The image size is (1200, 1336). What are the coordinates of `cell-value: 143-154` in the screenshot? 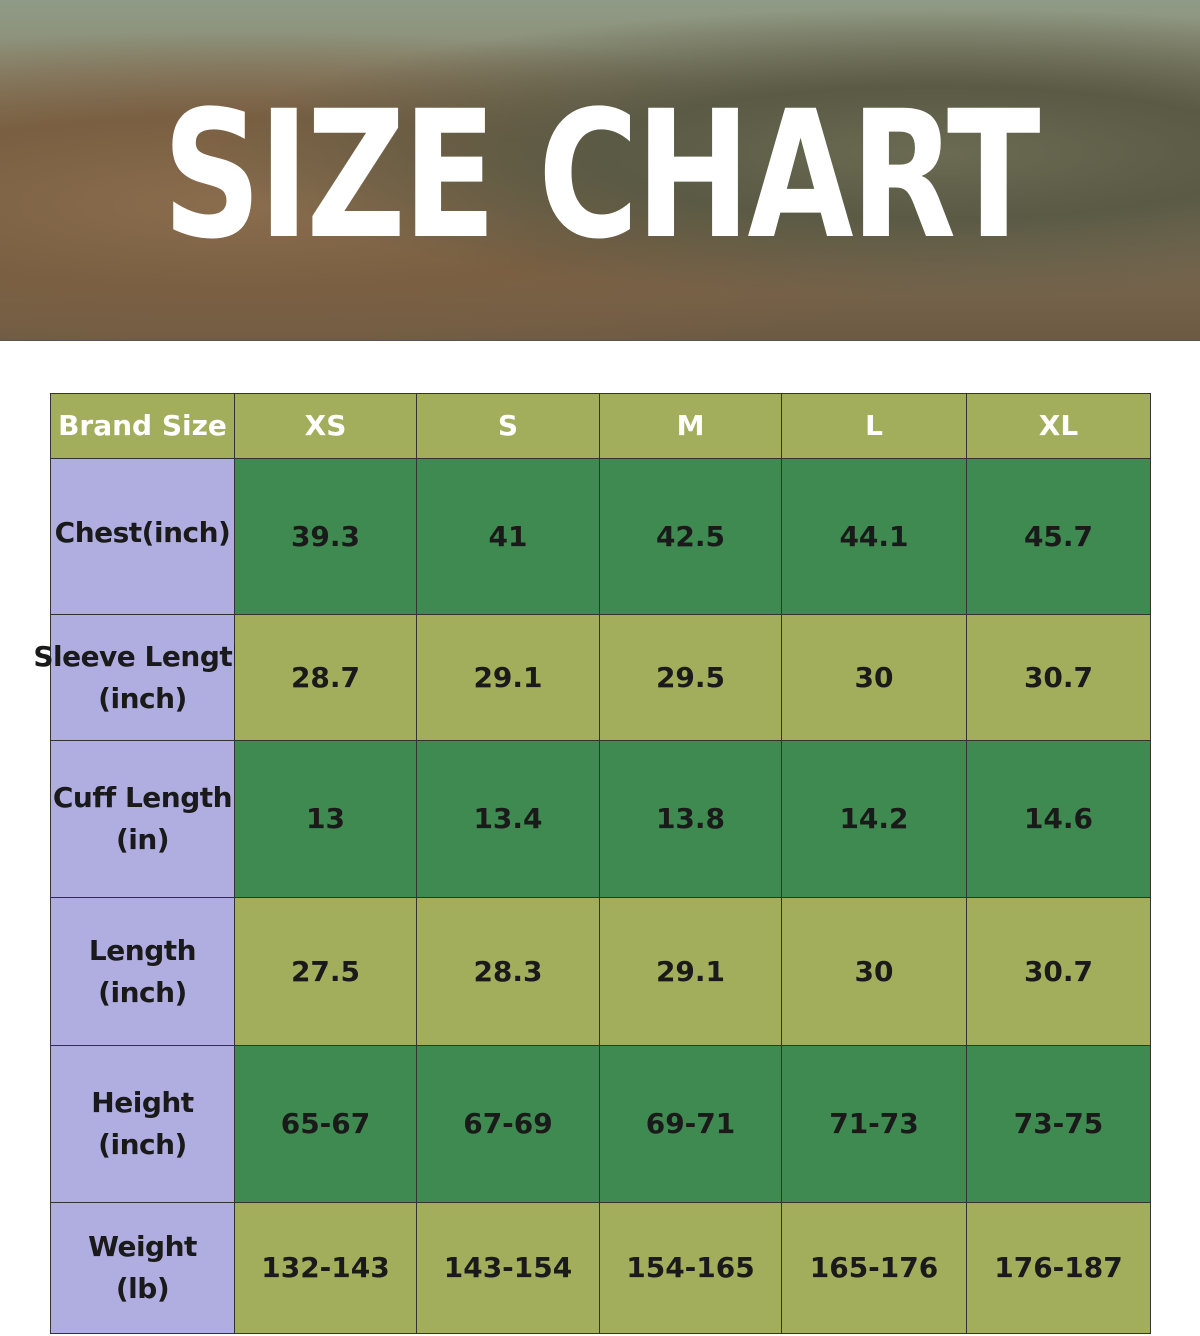 It's located at (508, 1267).